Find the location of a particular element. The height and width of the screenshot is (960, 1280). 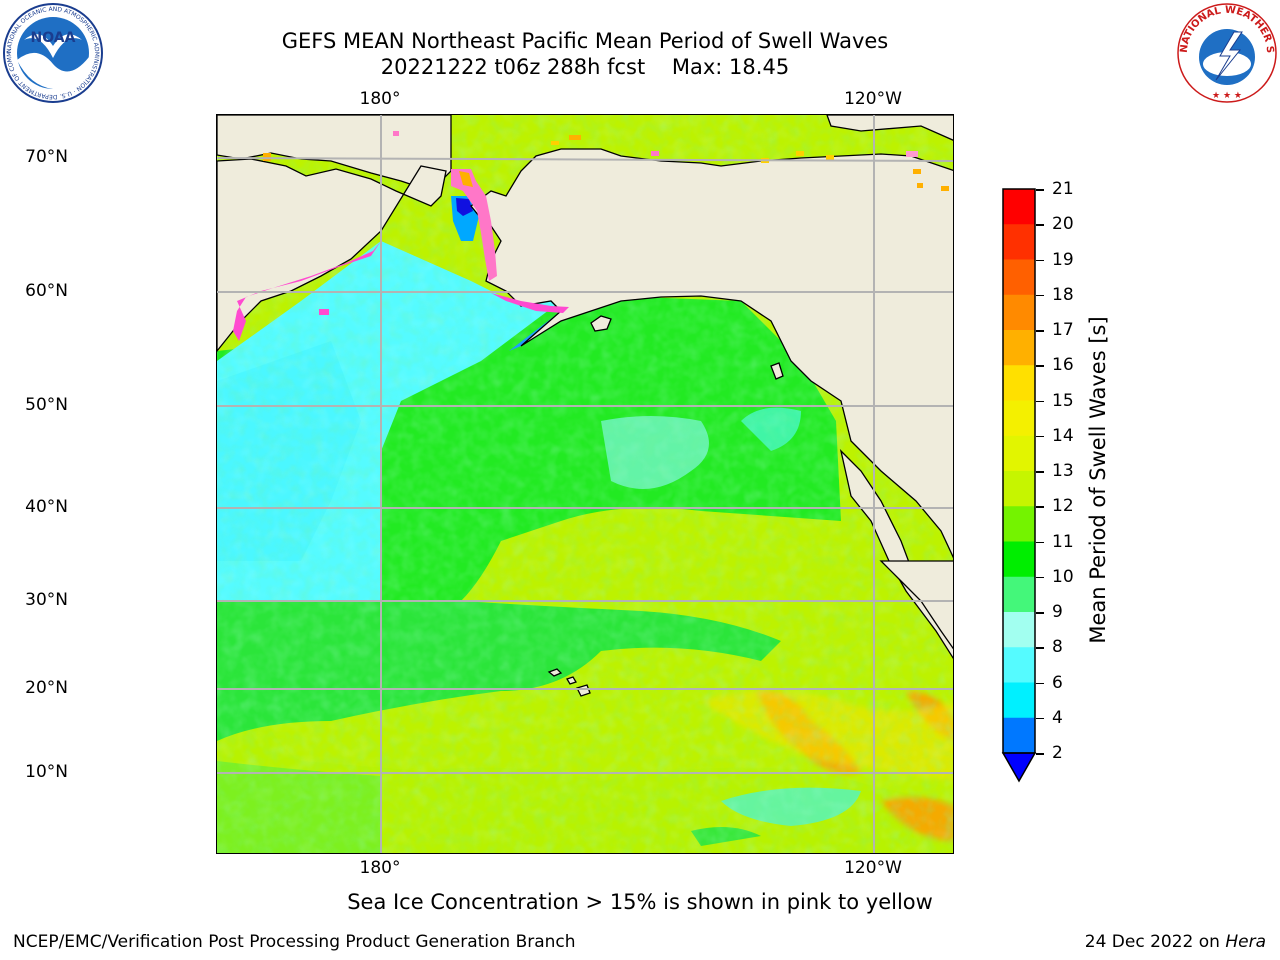

lon-label-bottom-120w: 120°W is located at coordinates (873, 868).